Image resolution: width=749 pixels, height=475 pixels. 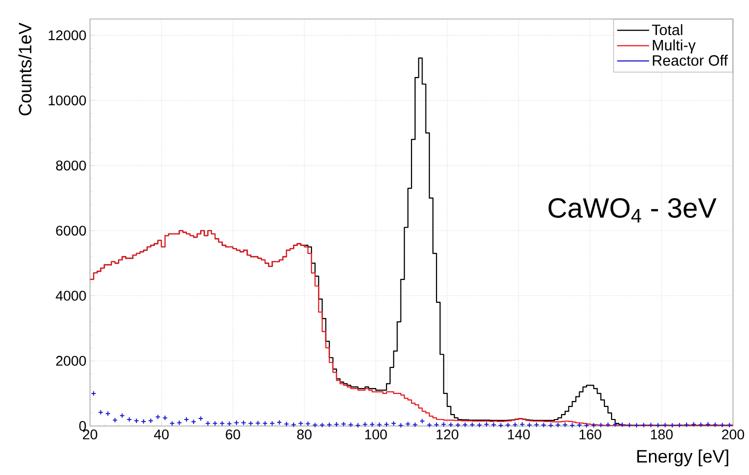 What do you see at coordinates (682, 458) in the screenshot?
I see `x-axis-title: Energy [eV]` at bounding box center [682, 458].